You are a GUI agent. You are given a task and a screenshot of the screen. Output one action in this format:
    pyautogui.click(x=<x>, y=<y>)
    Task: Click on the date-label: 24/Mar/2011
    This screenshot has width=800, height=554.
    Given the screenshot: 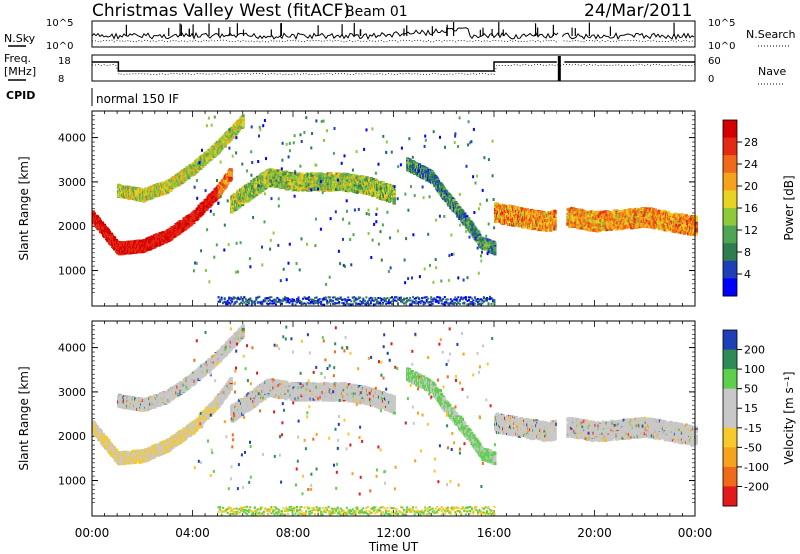 What is the action you would take?
    pyautogui.click(x=638, y=11)
    